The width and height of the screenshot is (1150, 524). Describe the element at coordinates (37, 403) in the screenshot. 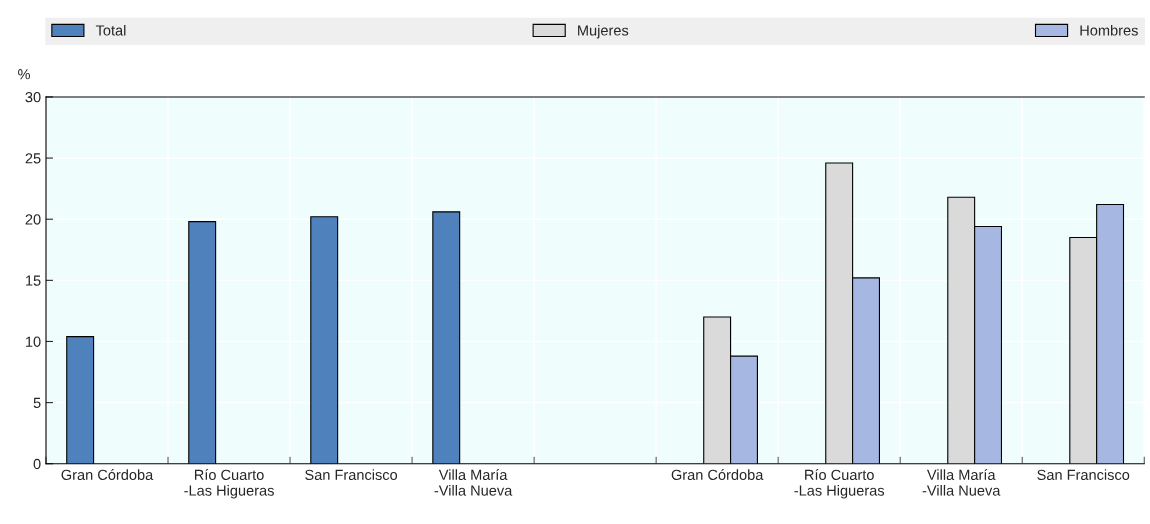

I see `y-tick-label: 5` at that location.